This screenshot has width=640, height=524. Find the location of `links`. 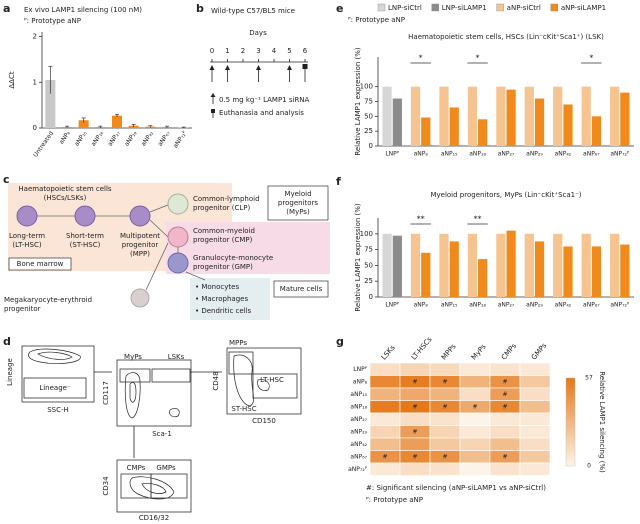

links is located at coordinates (175, 247).